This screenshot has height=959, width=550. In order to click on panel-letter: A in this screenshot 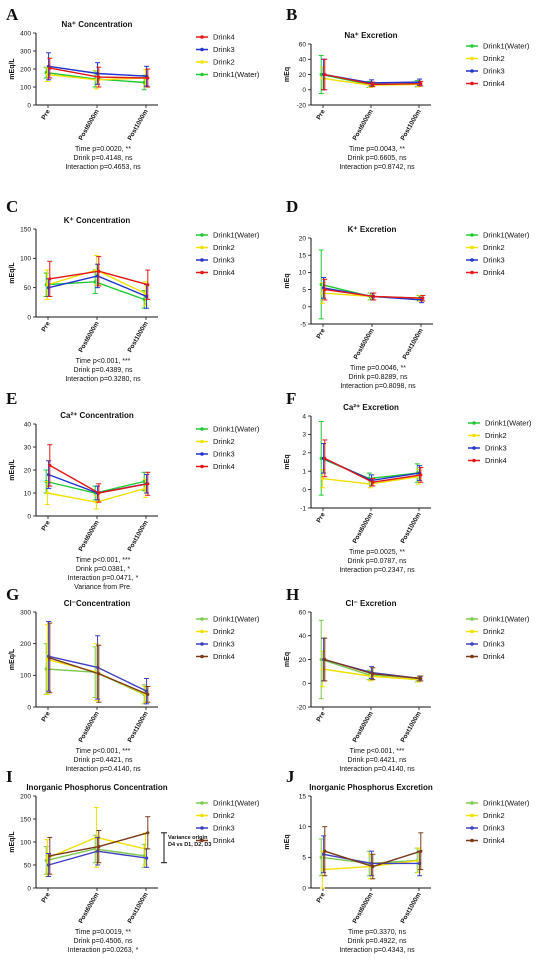, I will do `click(12, 14)`.